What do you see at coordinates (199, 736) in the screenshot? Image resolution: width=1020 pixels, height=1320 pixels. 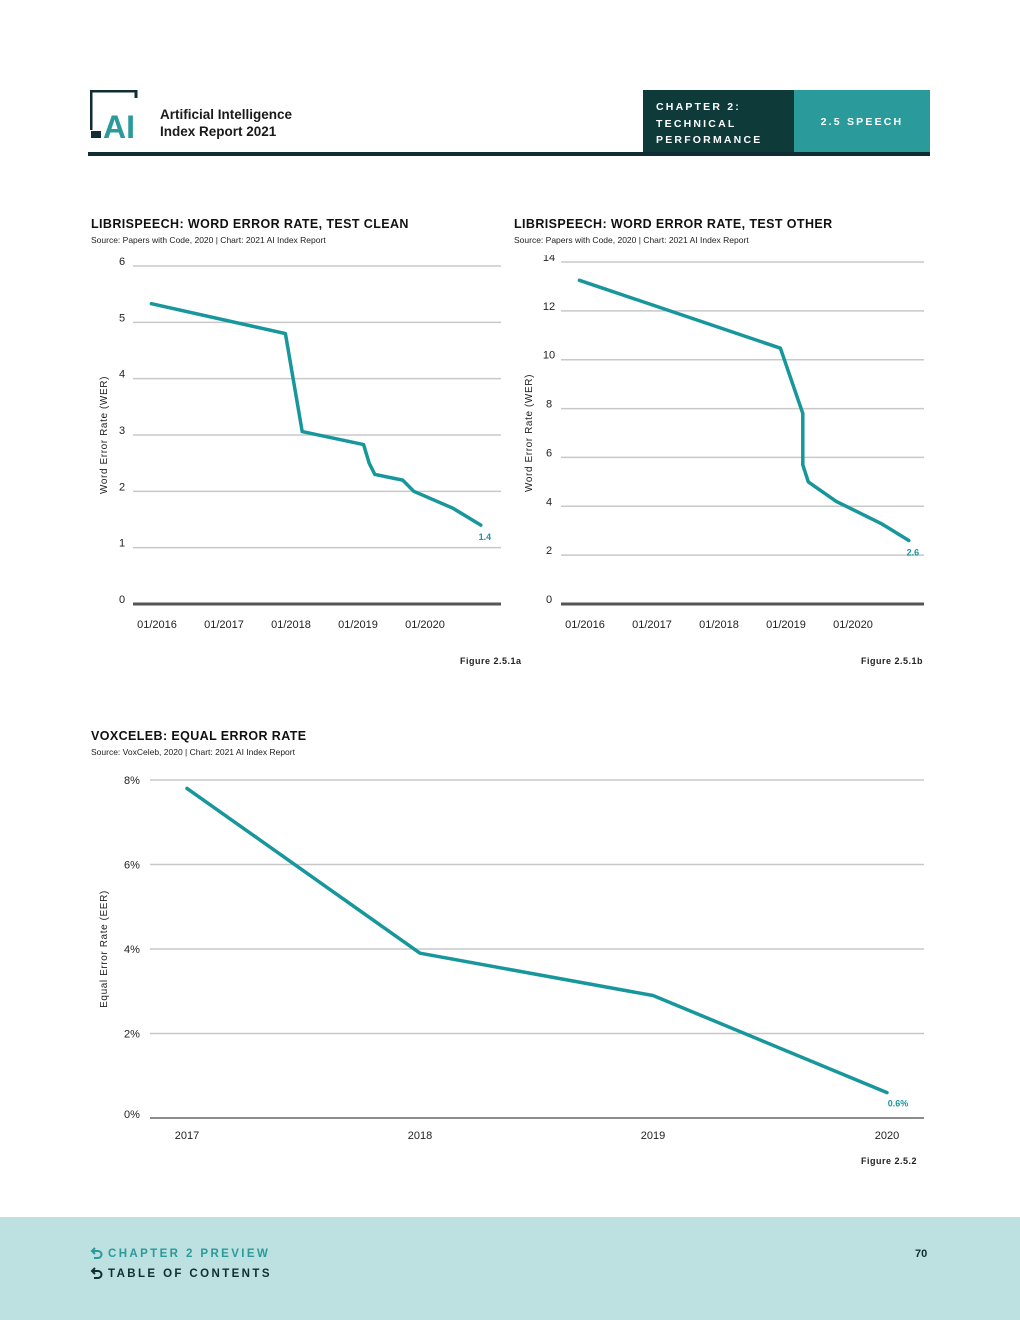 I see `chart3-title: VOXCELEB: EQUAL ERROR RATE` at bounding box center [199, 736].